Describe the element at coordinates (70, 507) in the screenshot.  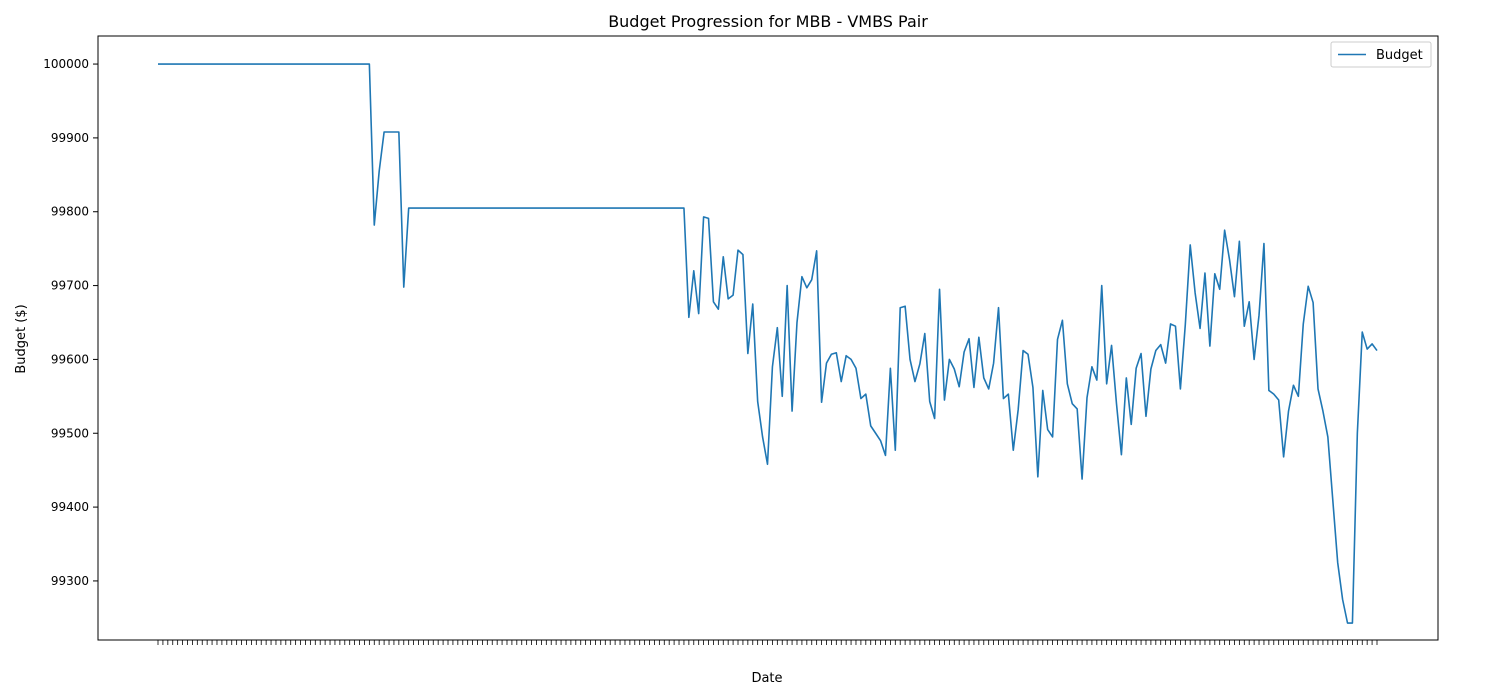
I see `y-tick-label: 99400` at that location.